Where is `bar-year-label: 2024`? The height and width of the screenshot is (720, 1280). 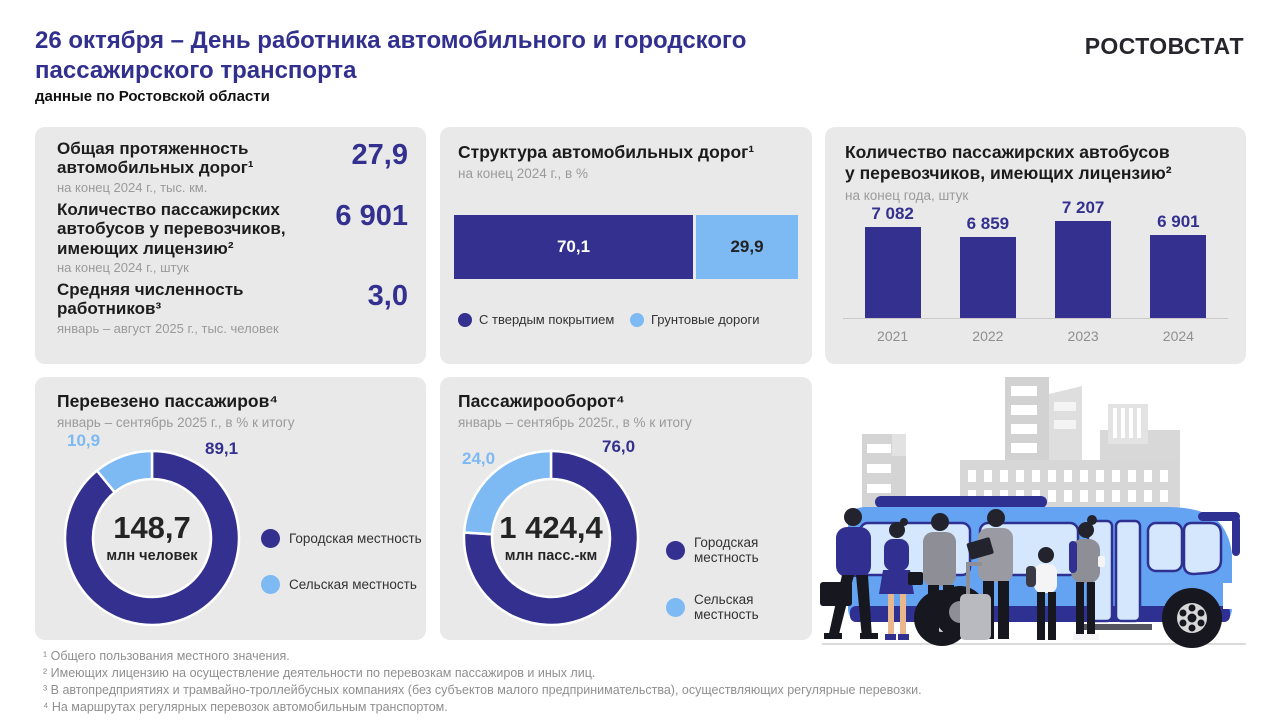
bar-year-label: 2024 is located at coordinates (1178, 336).